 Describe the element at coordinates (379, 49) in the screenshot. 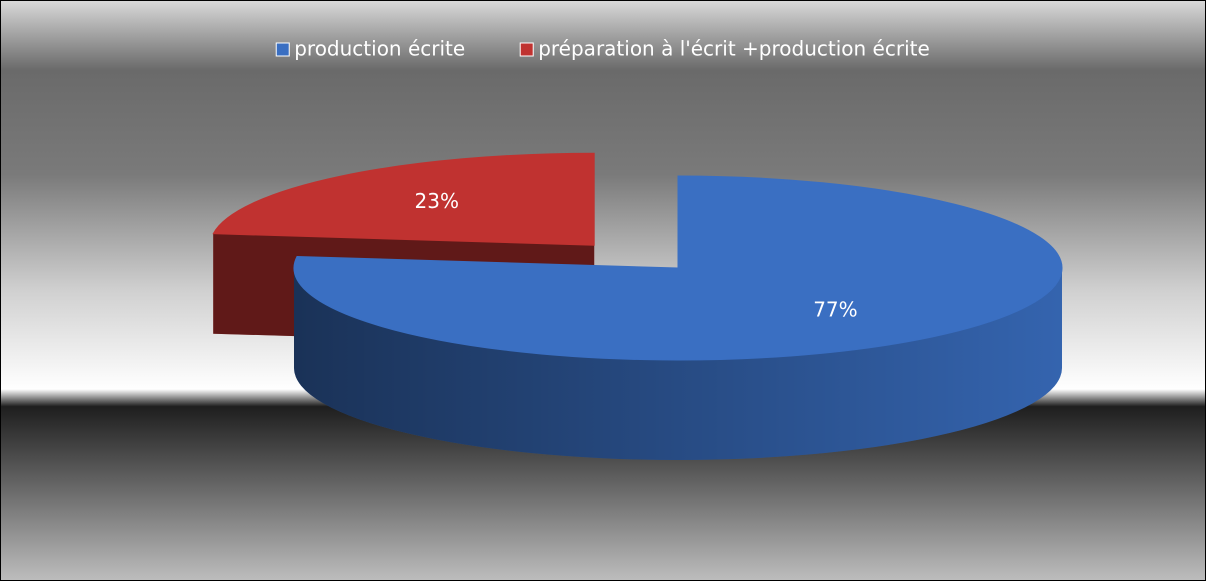

I see `legend-label: production écrite` at that location.